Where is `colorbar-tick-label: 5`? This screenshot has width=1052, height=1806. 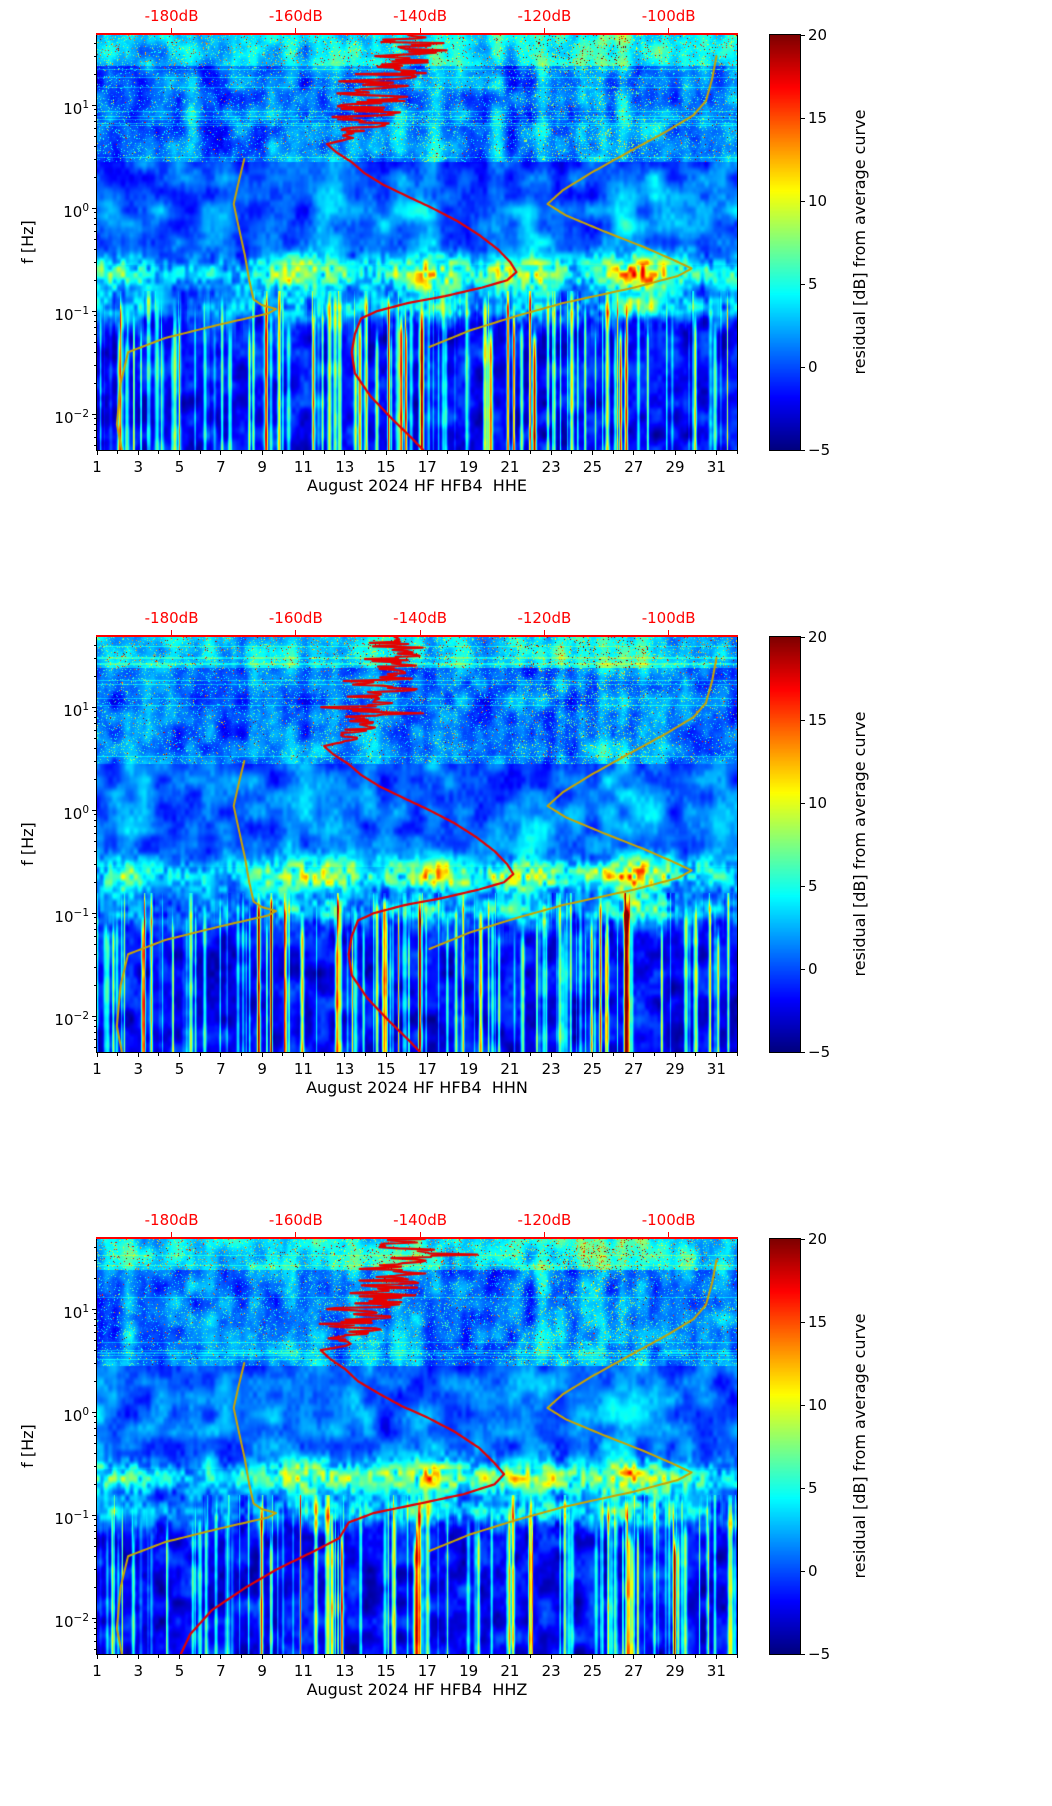
colorbar-tick-label: 5 is located at coordinates (813, 886).